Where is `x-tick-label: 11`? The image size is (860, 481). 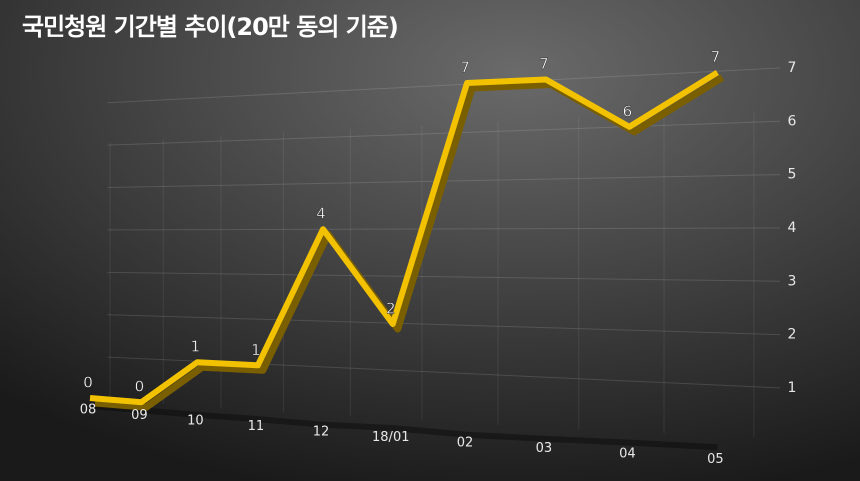
x-tick-label: 11 is located at coordinates (256, 426).